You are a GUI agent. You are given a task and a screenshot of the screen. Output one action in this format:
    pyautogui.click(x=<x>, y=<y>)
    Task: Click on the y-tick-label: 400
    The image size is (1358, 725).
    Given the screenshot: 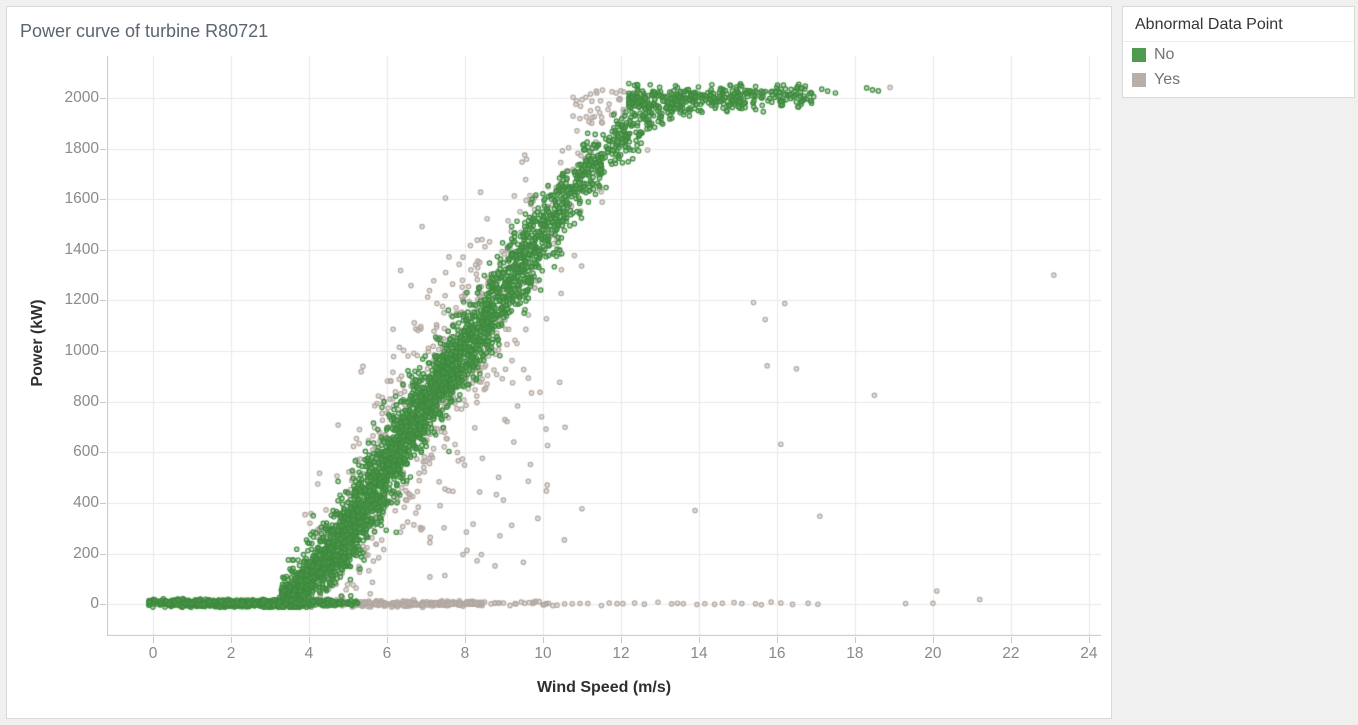 What is the action you would take?
    pyautogui.click(x=86, y=502)
    